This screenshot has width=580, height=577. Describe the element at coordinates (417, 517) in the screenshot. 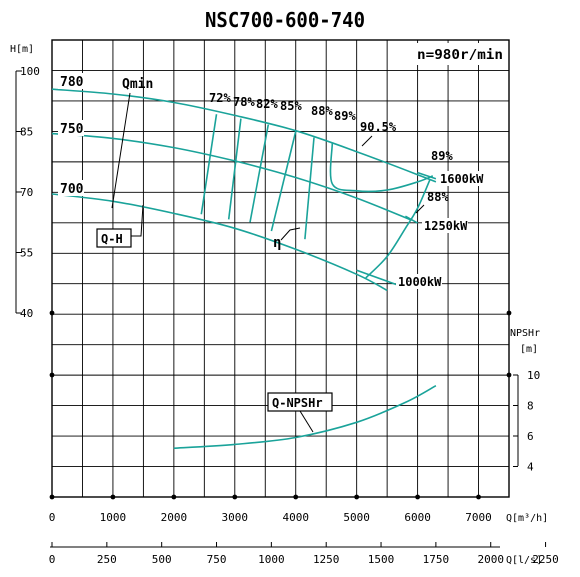

I see `x-m3h-tick-label: 6000` at that location.